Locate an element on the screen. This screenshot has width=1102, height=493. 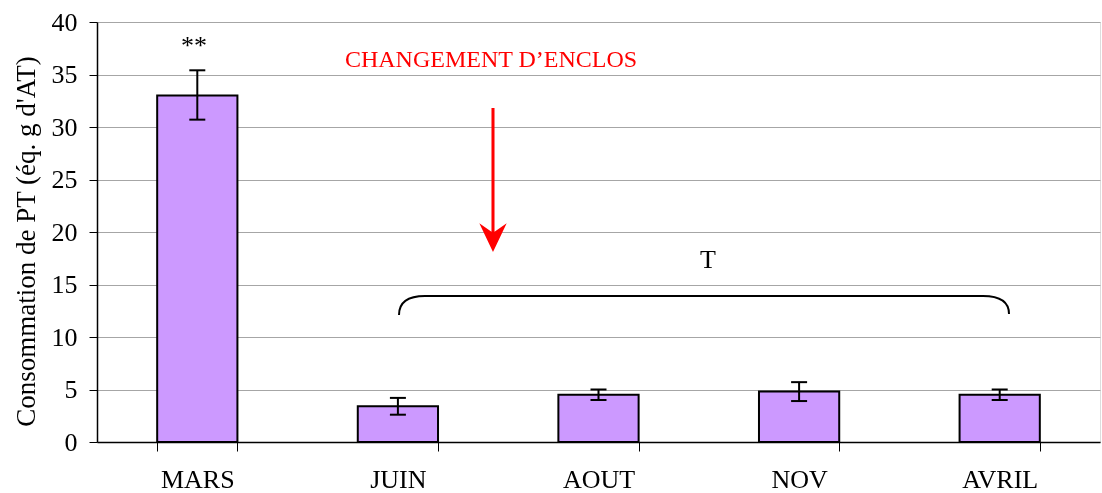
y-axis-title: Consommation de PT (éq. g d'AT) is located at coordinates (25, 241).